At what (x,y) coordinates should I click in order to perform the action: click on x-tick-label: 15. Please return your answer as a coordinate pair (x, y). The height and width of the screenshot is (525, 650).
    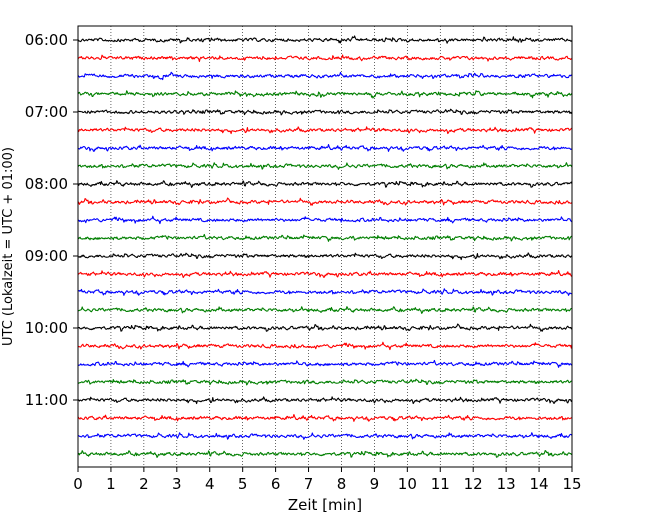
    Looking at the image, I should click on (571, 484).